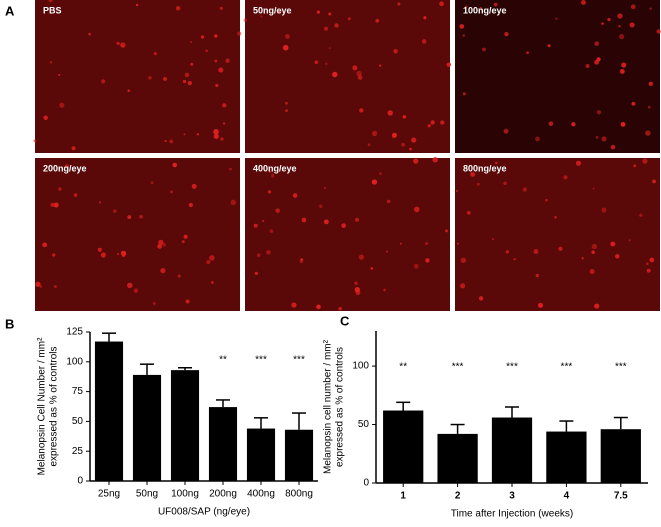  What do you see at coordinates (65, 168) in the screenshot?
I see `image-caption: 200ng/eye` at bounding box center [65, 168].